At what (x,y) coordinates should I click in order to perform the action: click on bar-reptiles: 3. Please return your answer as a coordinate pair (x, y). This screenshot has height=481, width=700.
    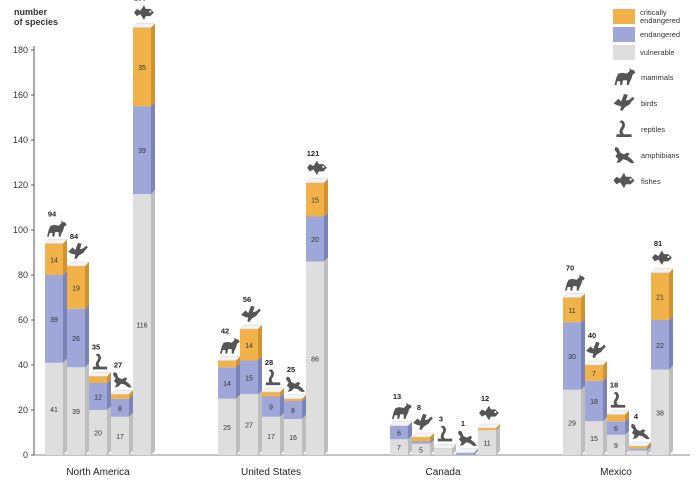
    Looking at the image, I should click on (445, 434).